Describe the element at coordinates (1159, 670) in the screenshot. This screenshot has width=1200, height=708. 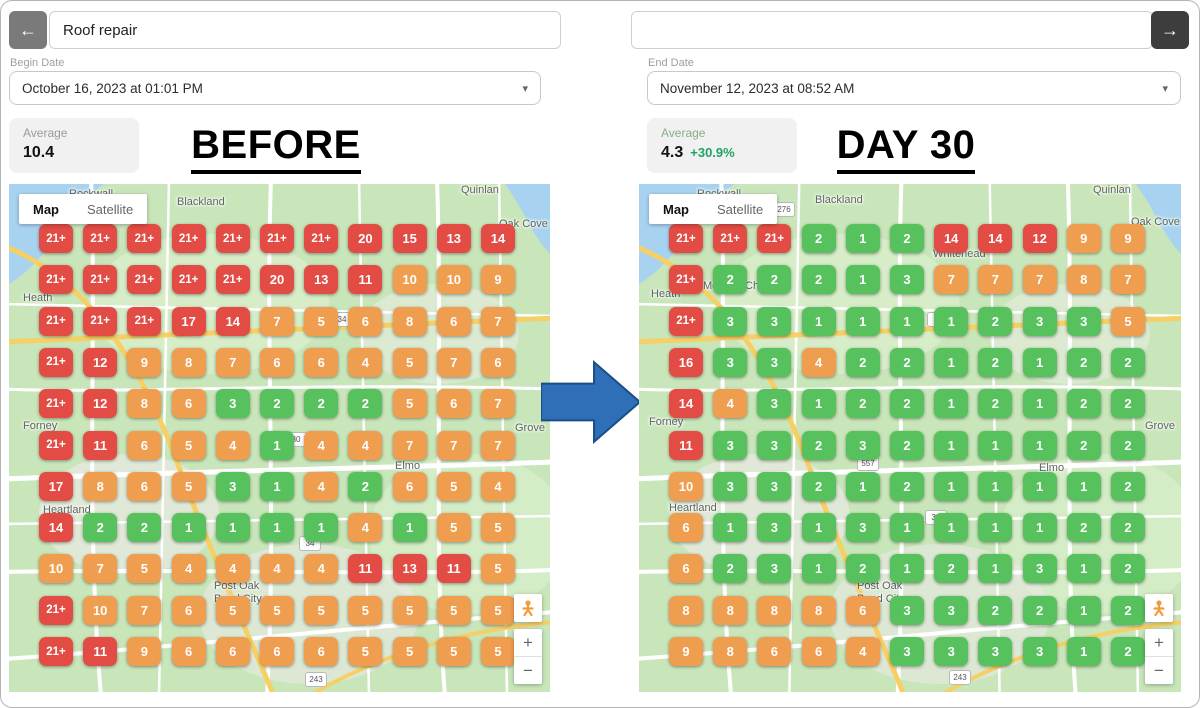
I see `zoom-out-button: −` at that location.